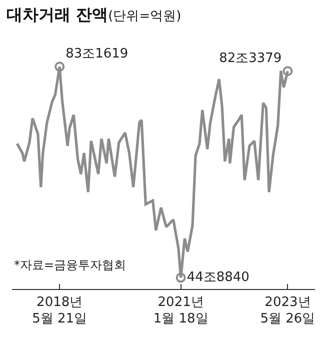 The height and width of the screenshot is (361, 329). Describe the element at coordinates (97, 54) in the screenshot. I see `annotation: 83조1619` at that location.